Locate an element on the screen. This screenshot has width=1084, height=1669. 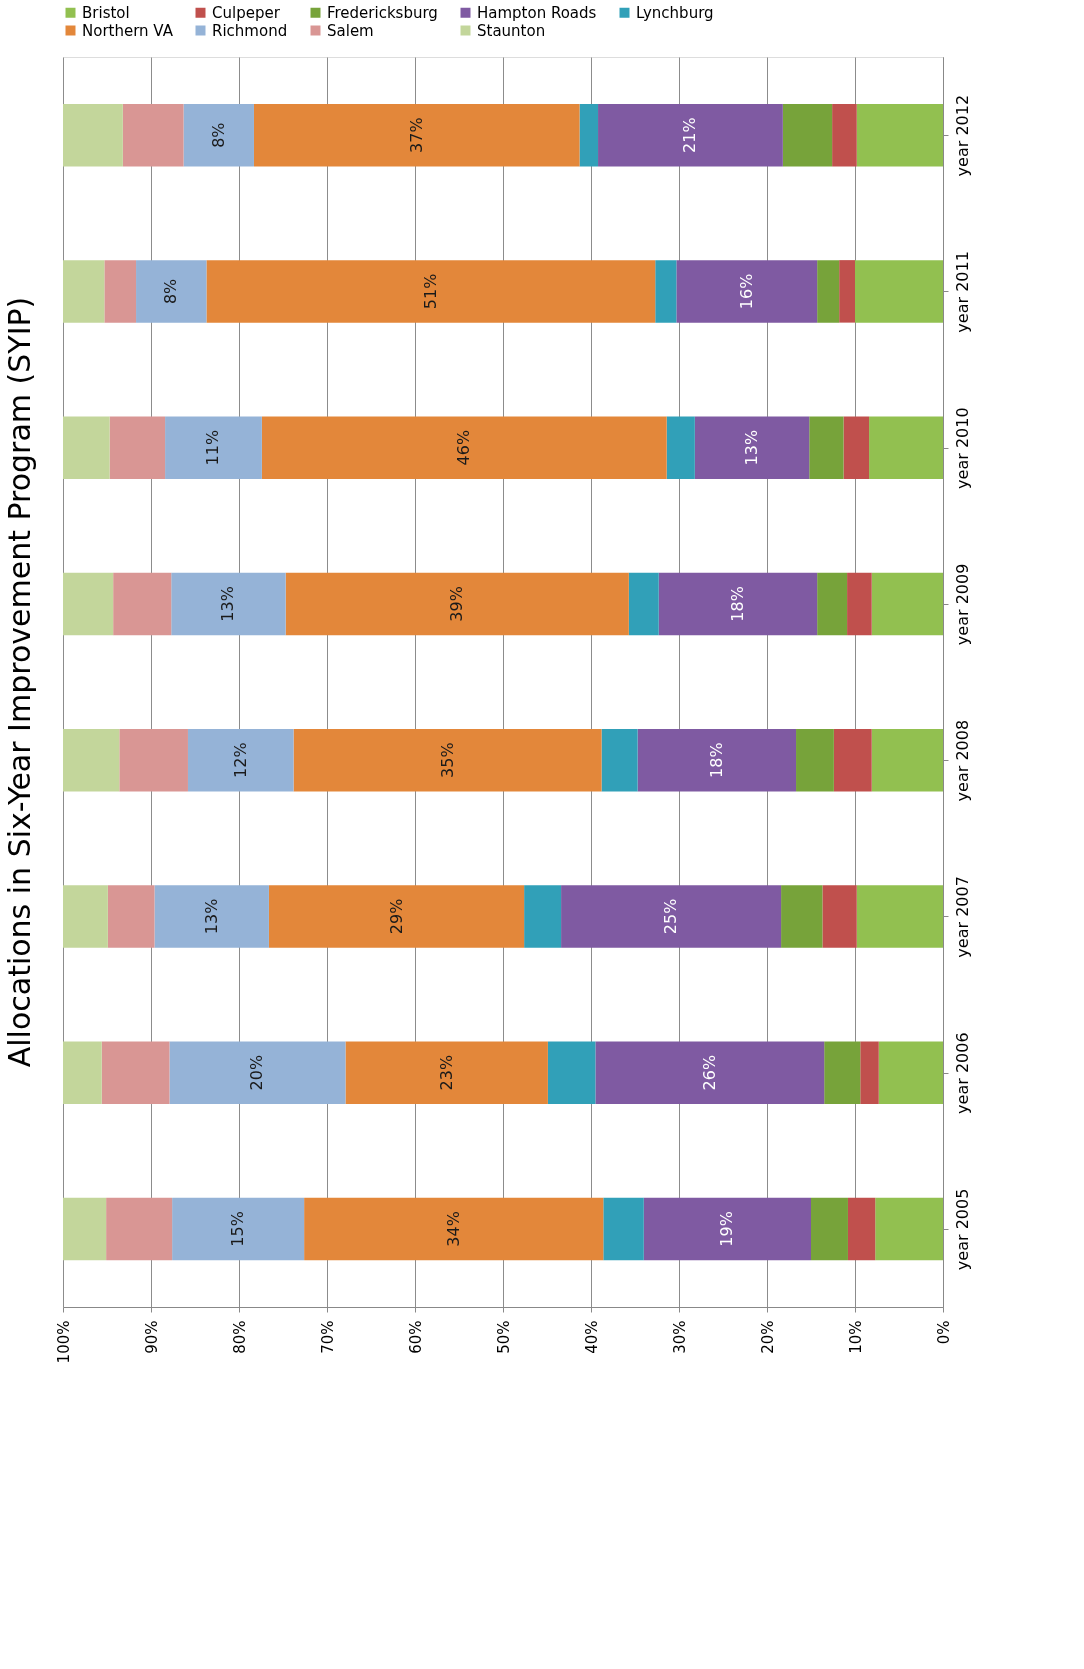
data-label: 20% is located at coordinates (257, 1072).